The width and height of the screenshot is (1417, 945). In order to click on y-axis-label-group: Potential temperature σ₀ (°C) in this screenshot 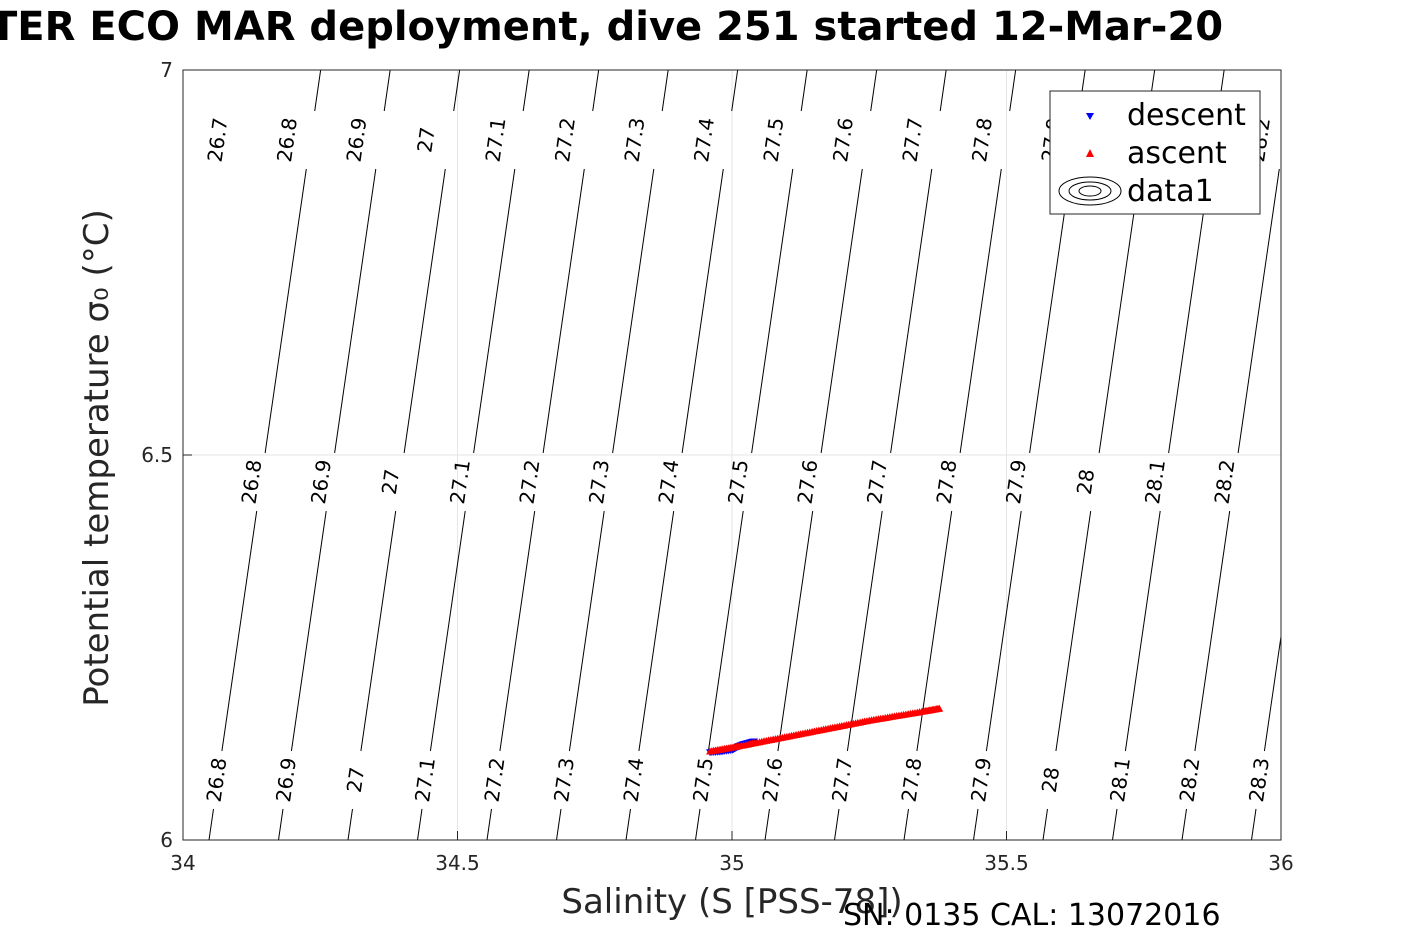, I will do `click(97, 458)`.